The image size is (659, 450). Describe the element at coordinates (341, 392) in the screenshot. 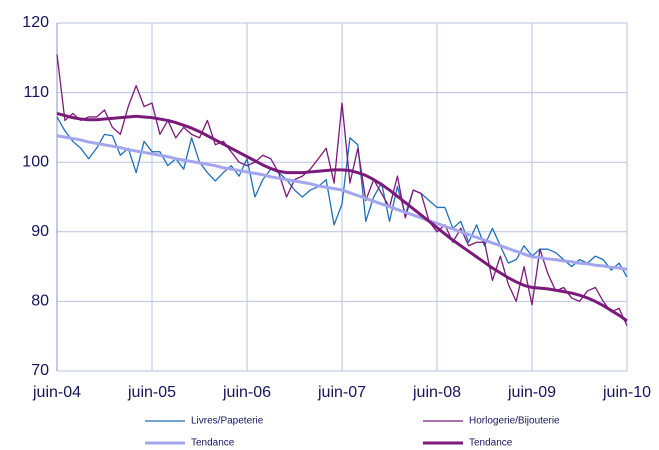

I see `x-tick-label: juin-07` at that location.